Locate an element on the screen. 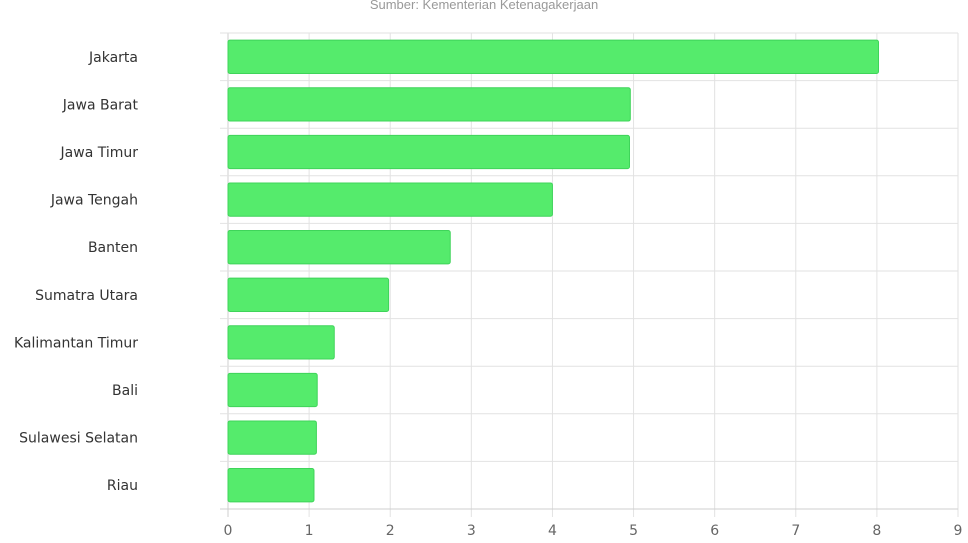 The image size is (968, 543). category-label: Jawa Barat is located at coordinates (100, 105).